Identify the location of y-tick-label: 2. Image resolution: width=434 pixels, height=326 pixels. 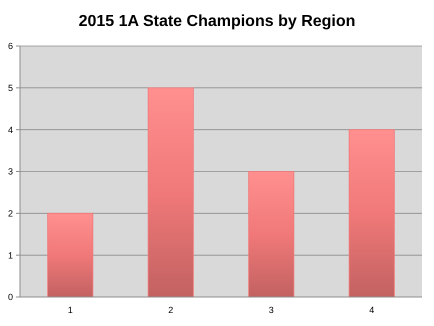
(10, 213).